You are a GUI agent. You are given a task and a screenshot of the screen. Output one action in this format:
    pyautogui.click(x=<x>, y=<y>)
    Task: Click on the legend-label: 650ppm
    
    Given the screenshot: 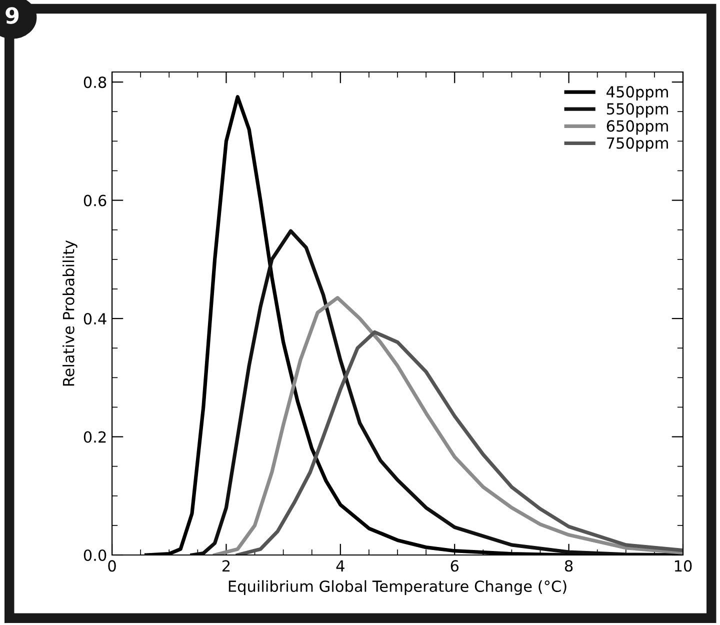 What is the action you would take?
    pyautogui.click(x=637, y=127)
    